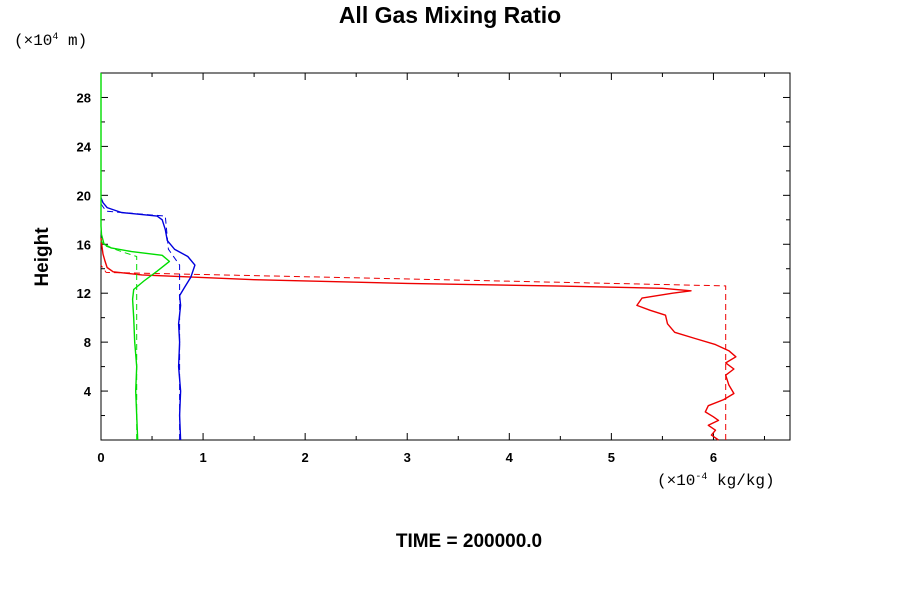 The height and width of the screenshot is (600, 900). What do you see at coordinates (450, 15) in the screenshot?
I see `chart-title: All Gas Mixing Ratio` at bounding box center [450, 15].